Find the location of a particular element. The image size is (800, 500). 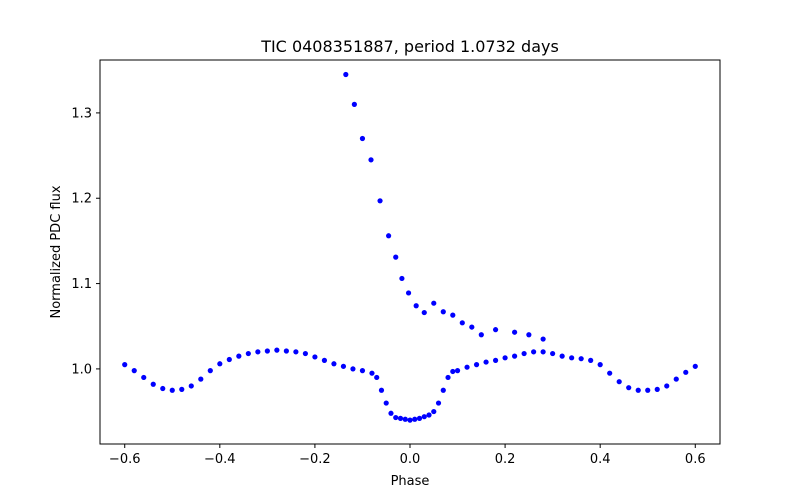

y-axis-label: Normalized PDC flux is located at coordinates (56, 251).